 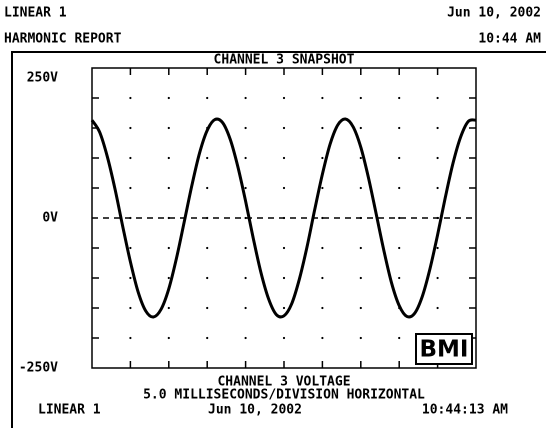 I want to click on header-right-top: Jun 10, 2002, so click(x=494, y=13).